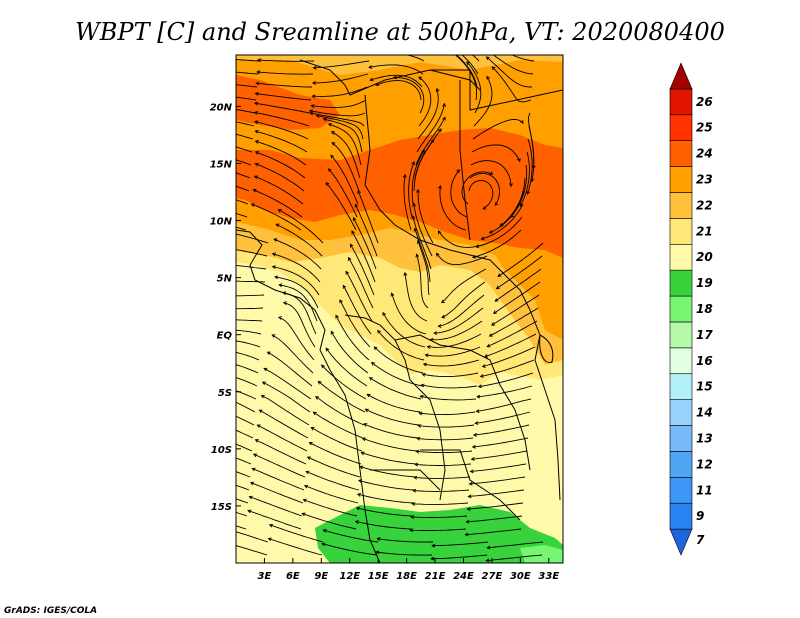 The image size is (800, 618). Describe the element at coordinates (704, 438) in the screenshot. I see `colorbar-label: 13` at that location.